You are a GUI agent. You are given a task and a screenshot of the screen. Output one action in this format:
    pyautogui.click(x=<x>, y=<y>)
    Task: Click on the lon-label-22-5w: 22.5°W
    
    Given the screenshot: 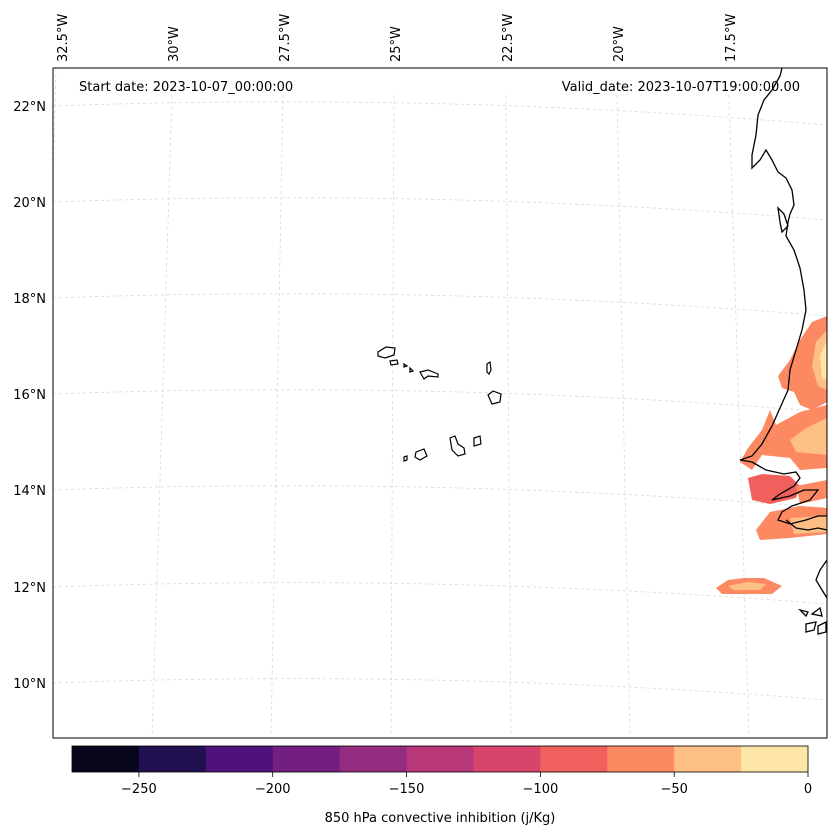 What is the action you would take?
    pyautogui.click(x=508, y=38)
    